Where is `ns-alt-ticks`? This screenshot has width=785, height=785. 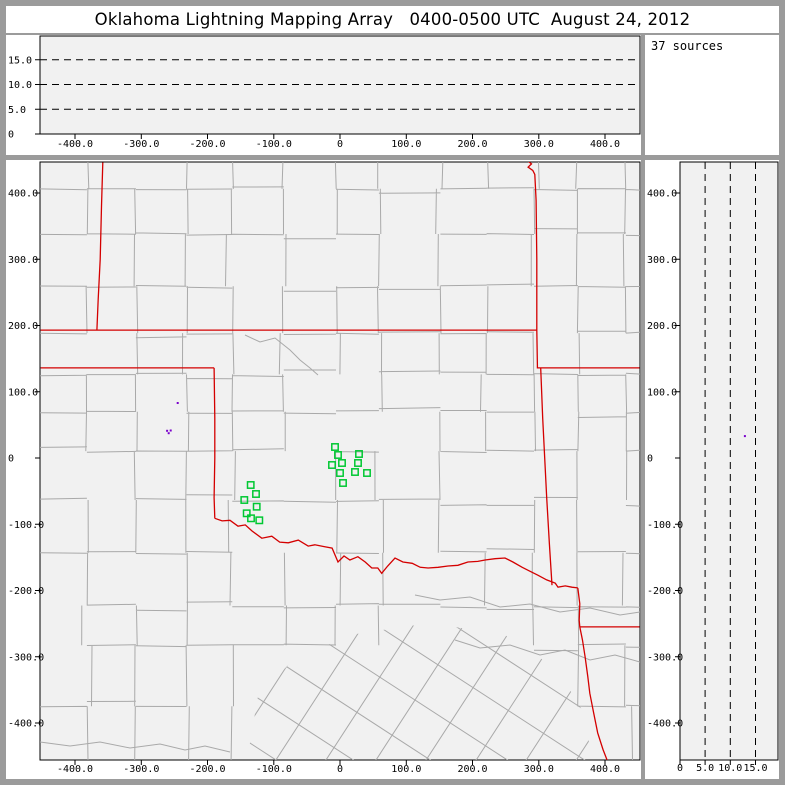 ns-alt-ticks is located at coordinates (715, 478).